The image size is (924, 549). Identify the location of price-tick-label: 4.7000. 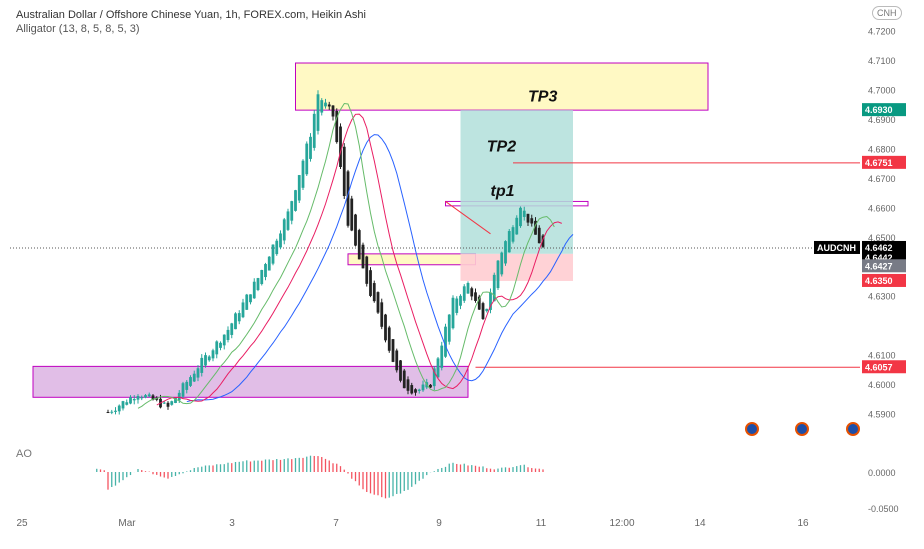
(882, 91).